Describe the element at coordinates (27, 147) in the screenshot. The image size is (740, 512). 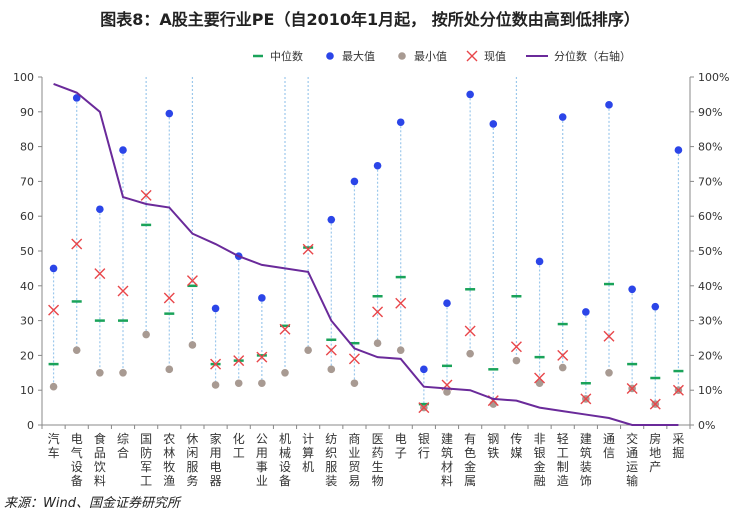
I see `left-tick-label: 80` at that location.